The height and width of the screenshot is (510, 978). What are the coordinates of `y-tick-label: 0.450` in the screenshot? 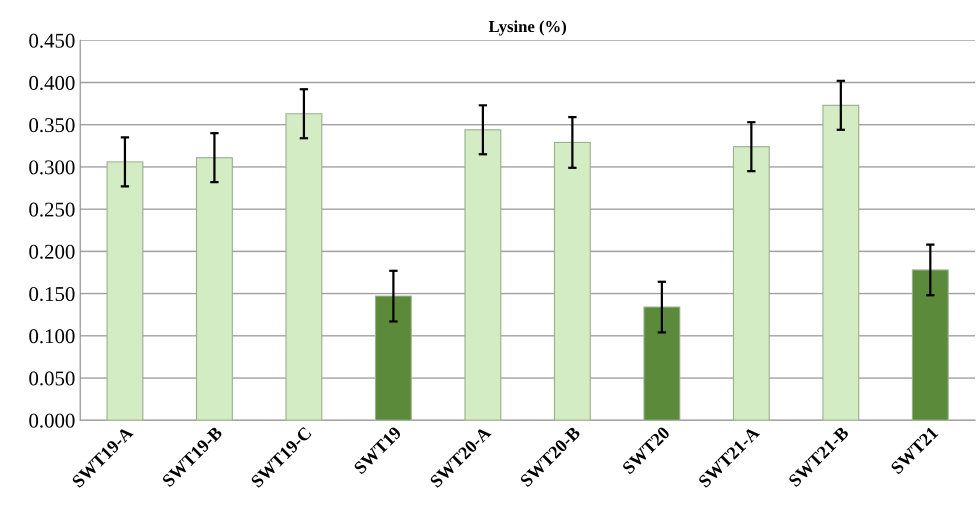 It's located at (52, 41).